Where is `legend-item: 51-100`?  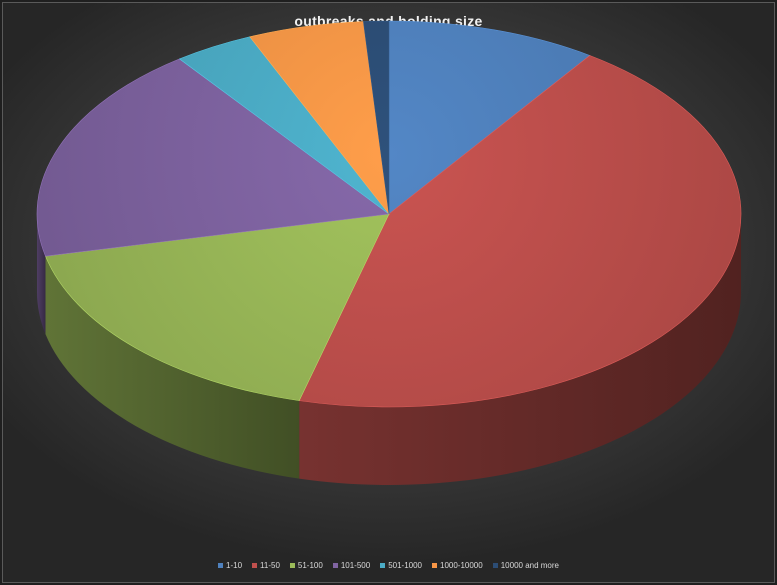
legend-item: 51-100 is located at coordinates (306, 565).